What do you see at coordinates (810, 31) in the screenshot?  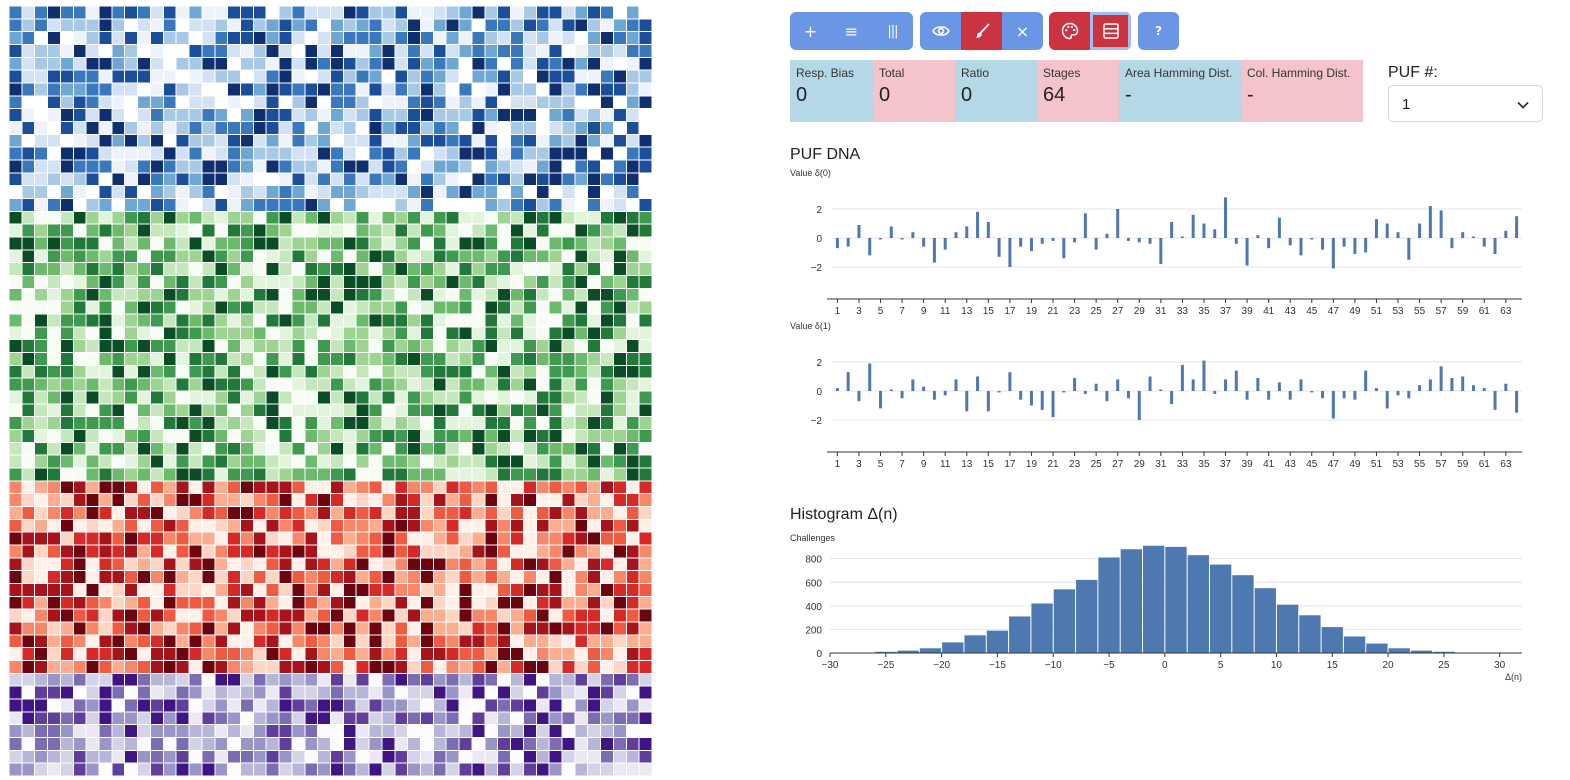 I see `add-button: +` at bounding box center [810, 31].